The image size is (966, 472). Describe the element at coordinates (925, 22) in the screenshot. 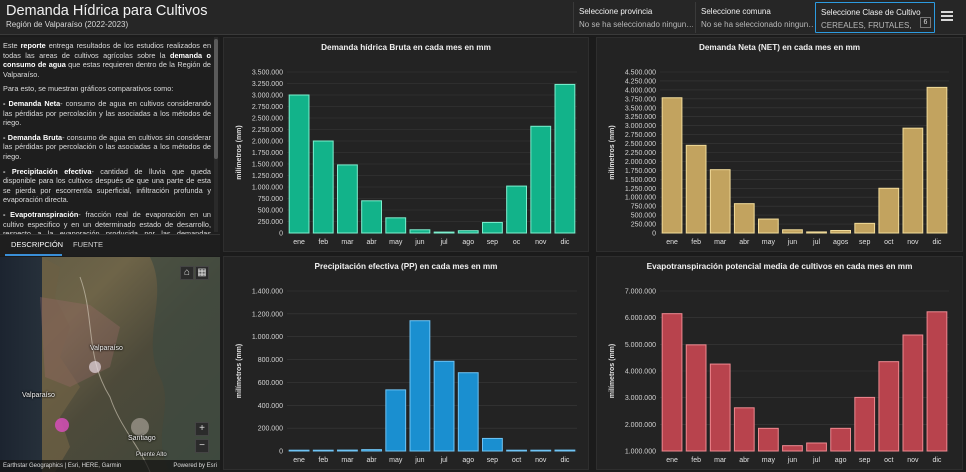

I see `selection-count-badge: 6` at that location.